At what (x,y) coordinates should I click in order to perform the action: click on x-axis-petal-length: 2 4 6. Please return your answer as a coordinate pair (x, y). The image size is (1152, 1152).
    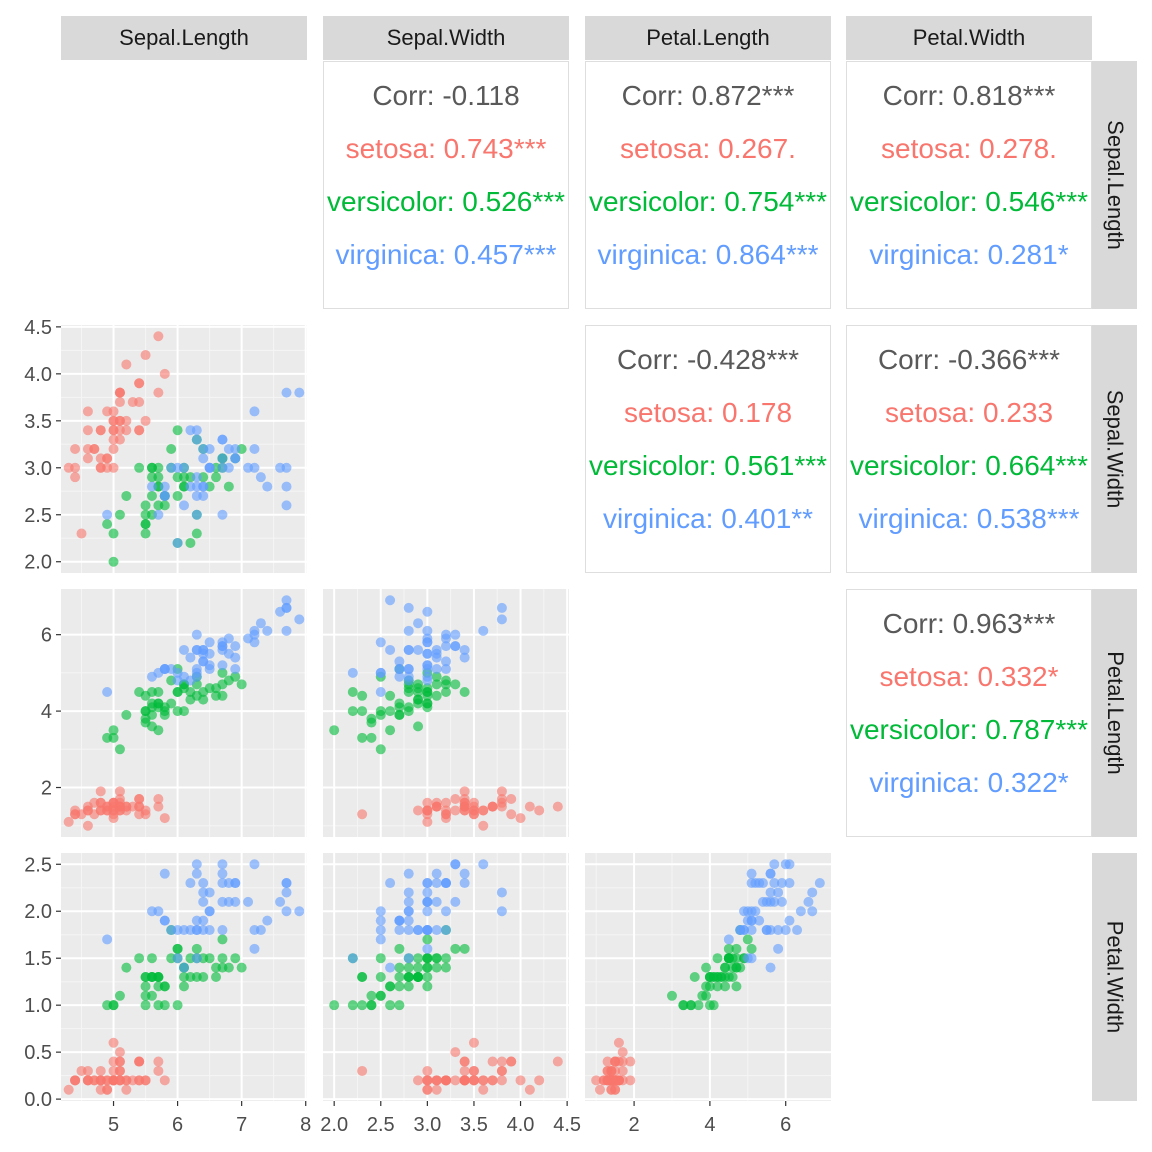
    Looking at the image, I should click on (710, 1118).